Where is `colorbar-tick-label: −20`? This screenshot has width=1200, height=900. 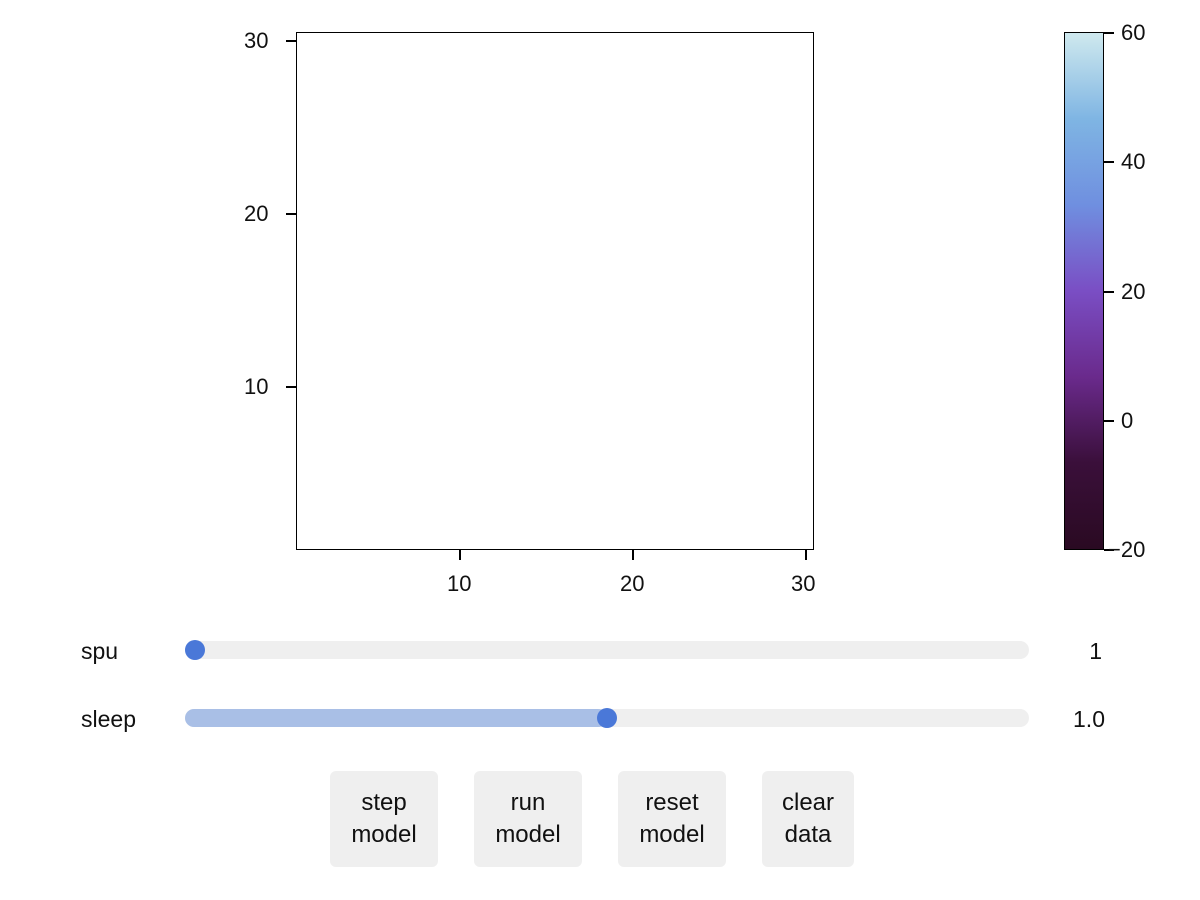 colorbar-tick-label: −20 is located at coordinates (1127, 549).